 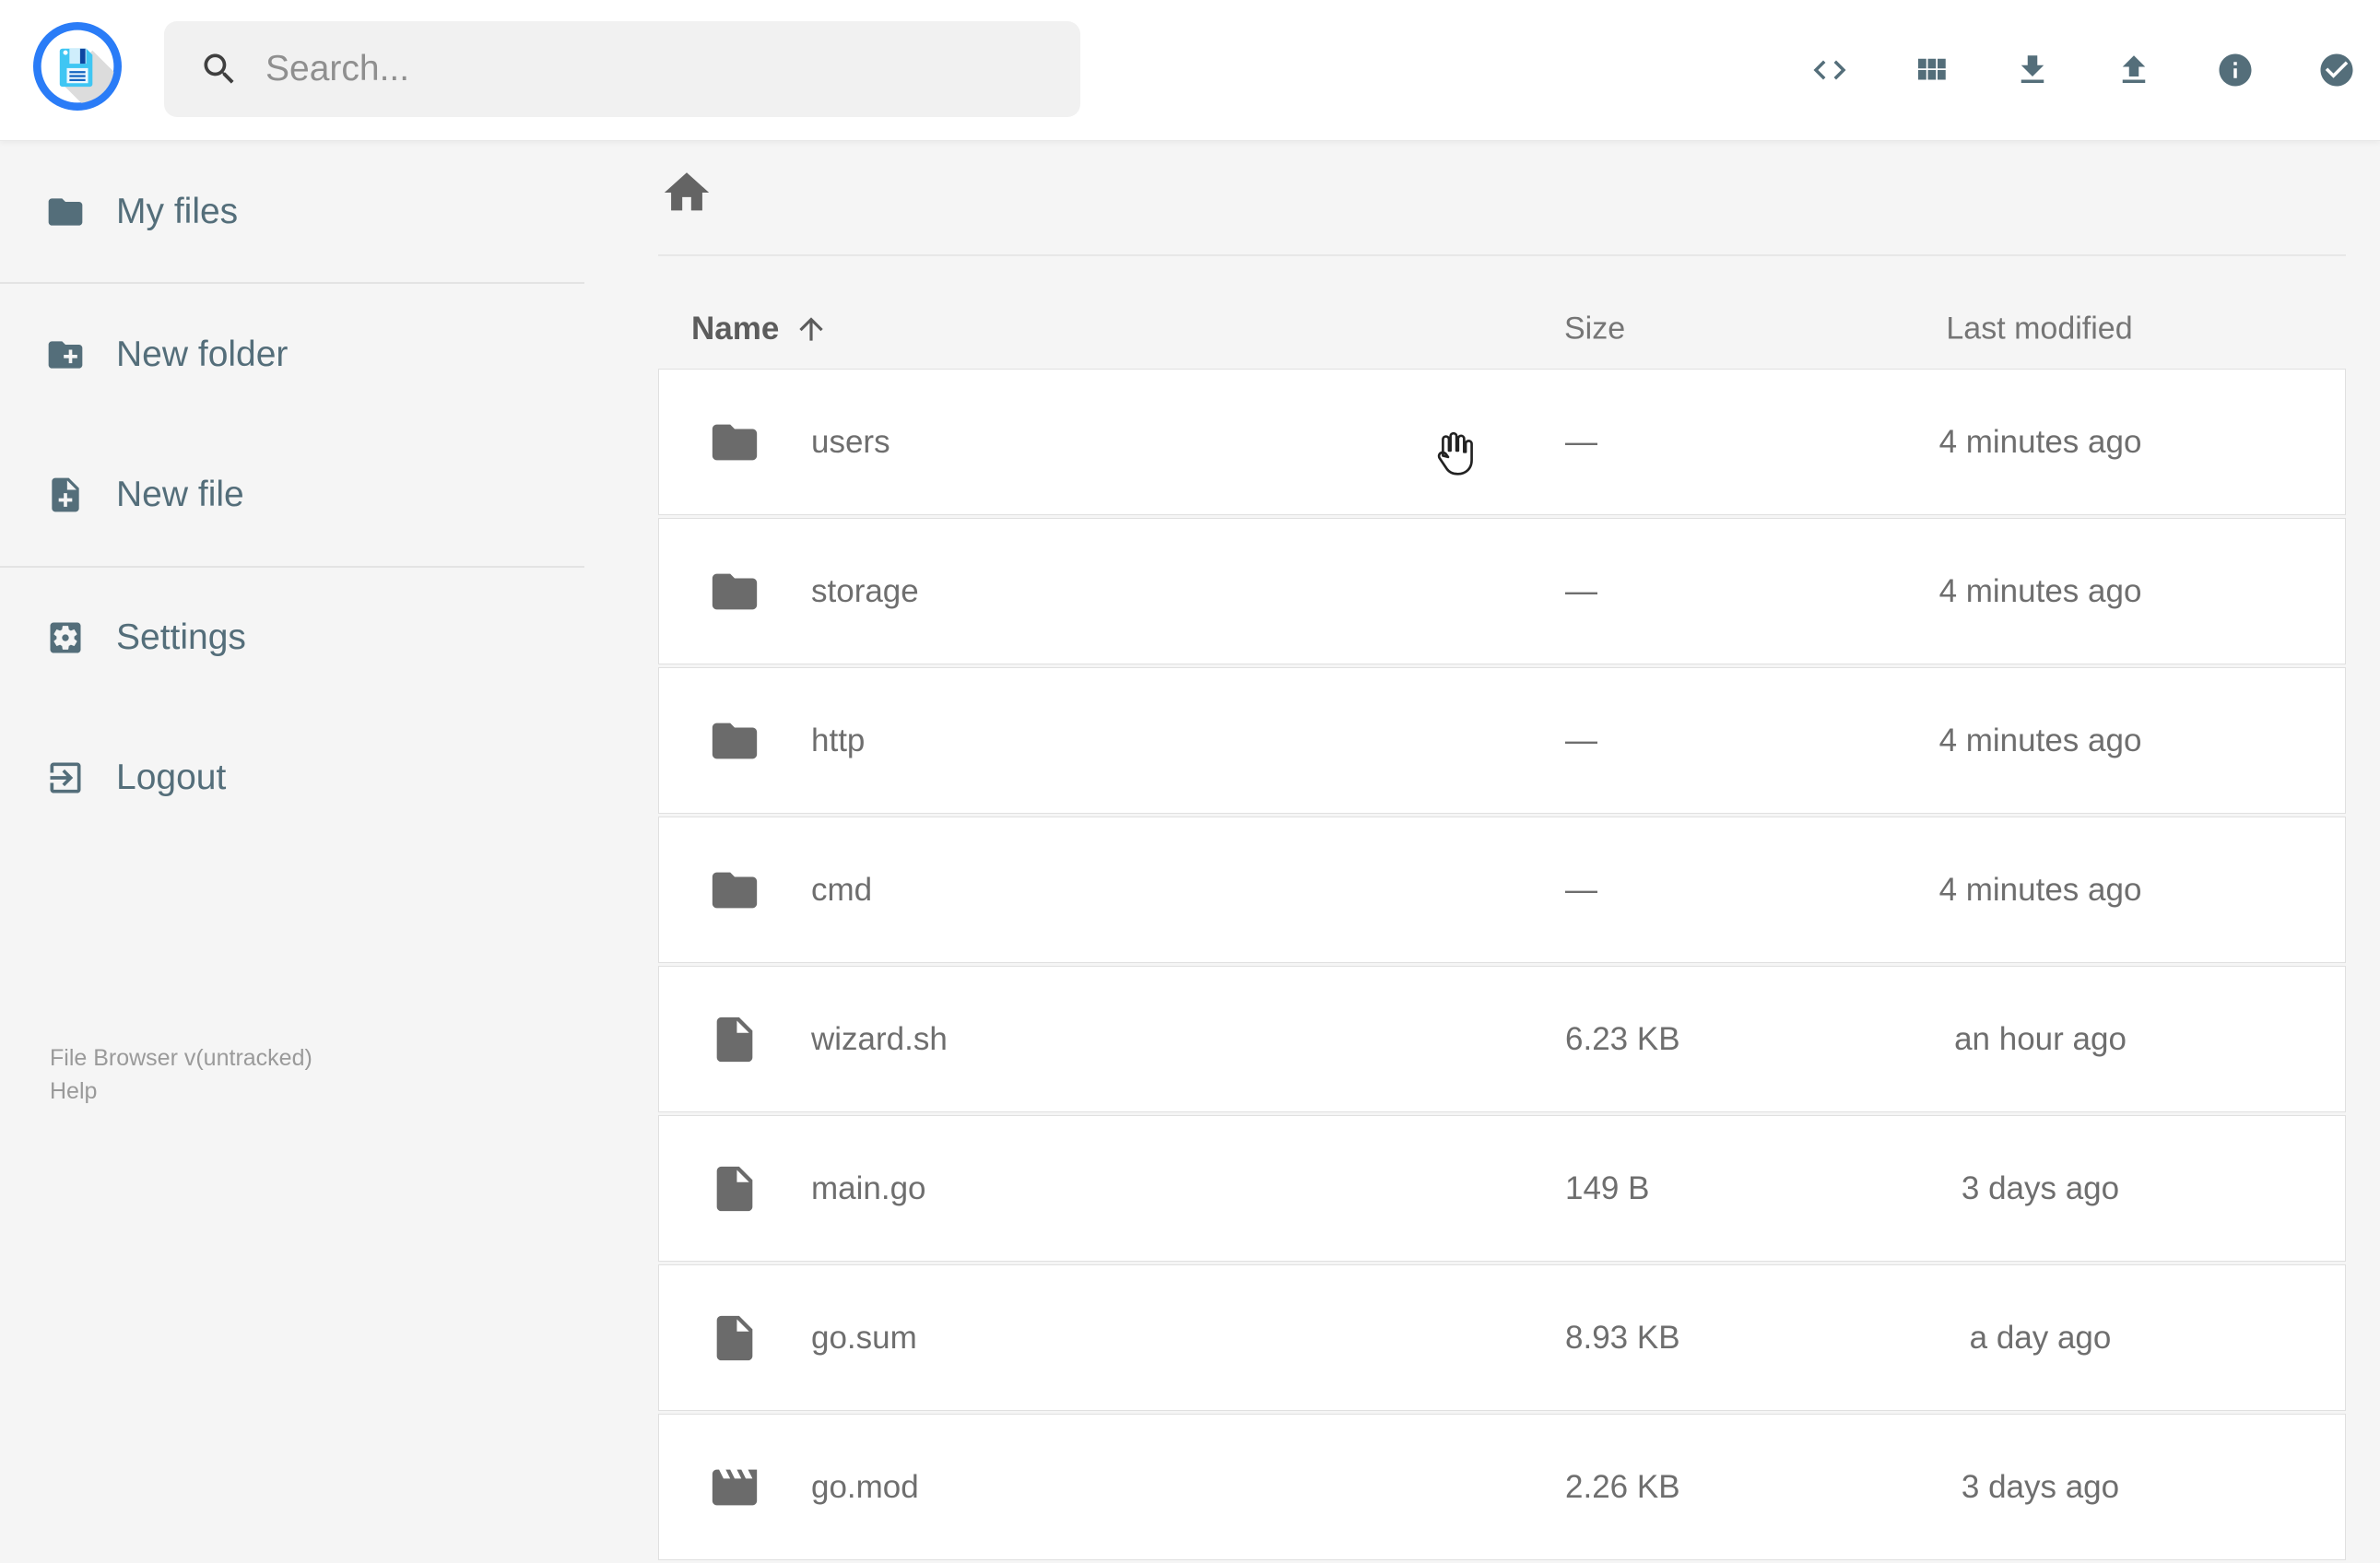 What do you see at coordinates (292, 778) in the screenshot?
I see `sidebar-item-logout: Logout` at bounding box center [292, 778].